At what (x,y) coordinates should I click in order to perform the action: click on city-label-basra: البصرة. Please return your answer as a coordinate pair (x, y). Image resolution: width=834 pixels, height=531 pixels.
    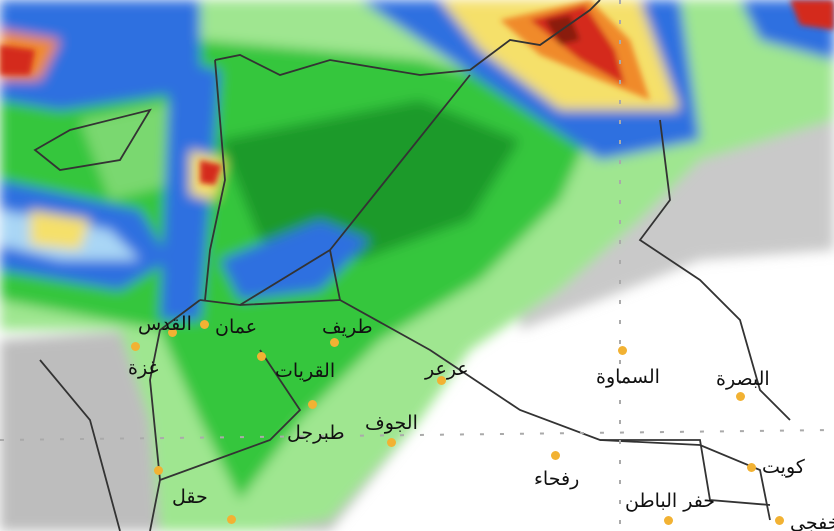
    Looking at the image, I should click on (743, 379).